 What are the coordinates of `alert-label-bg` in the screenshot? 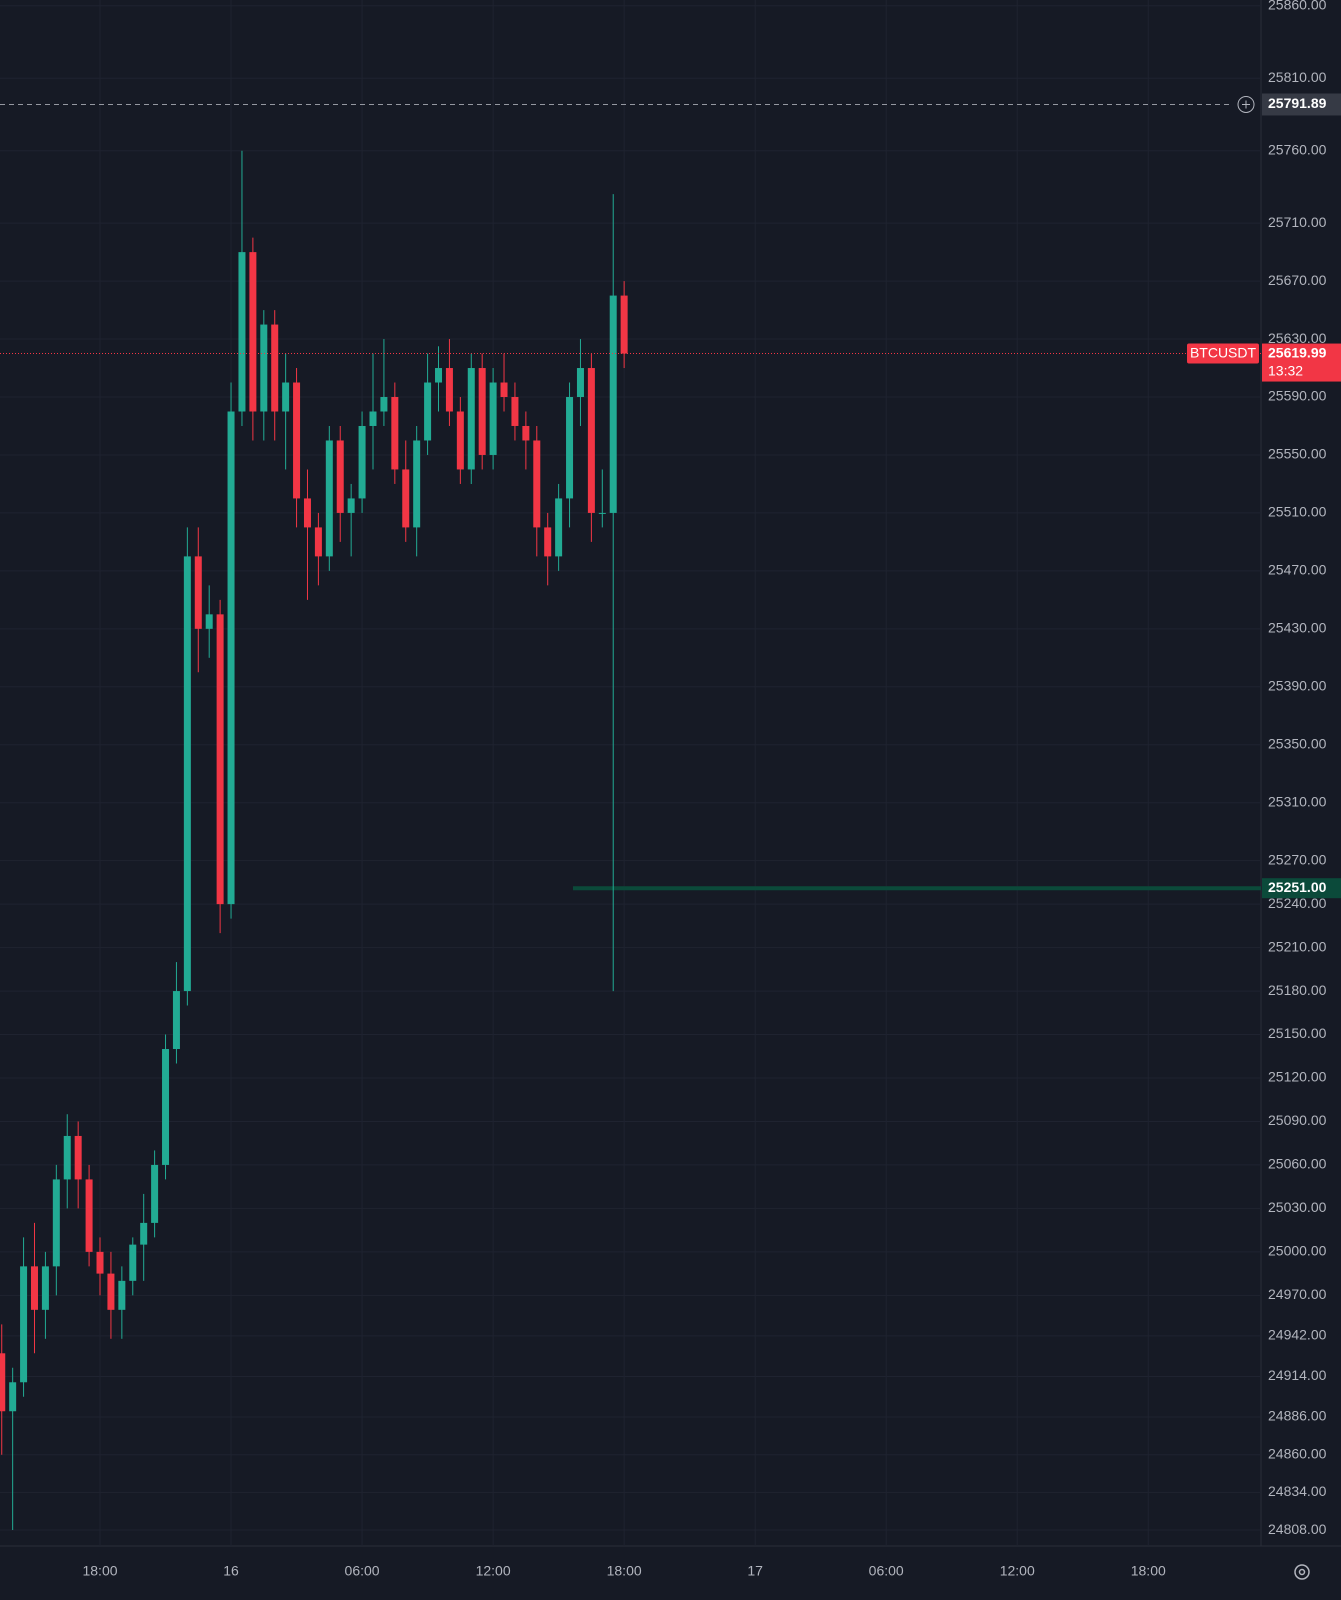 It's located at (1301, 104).